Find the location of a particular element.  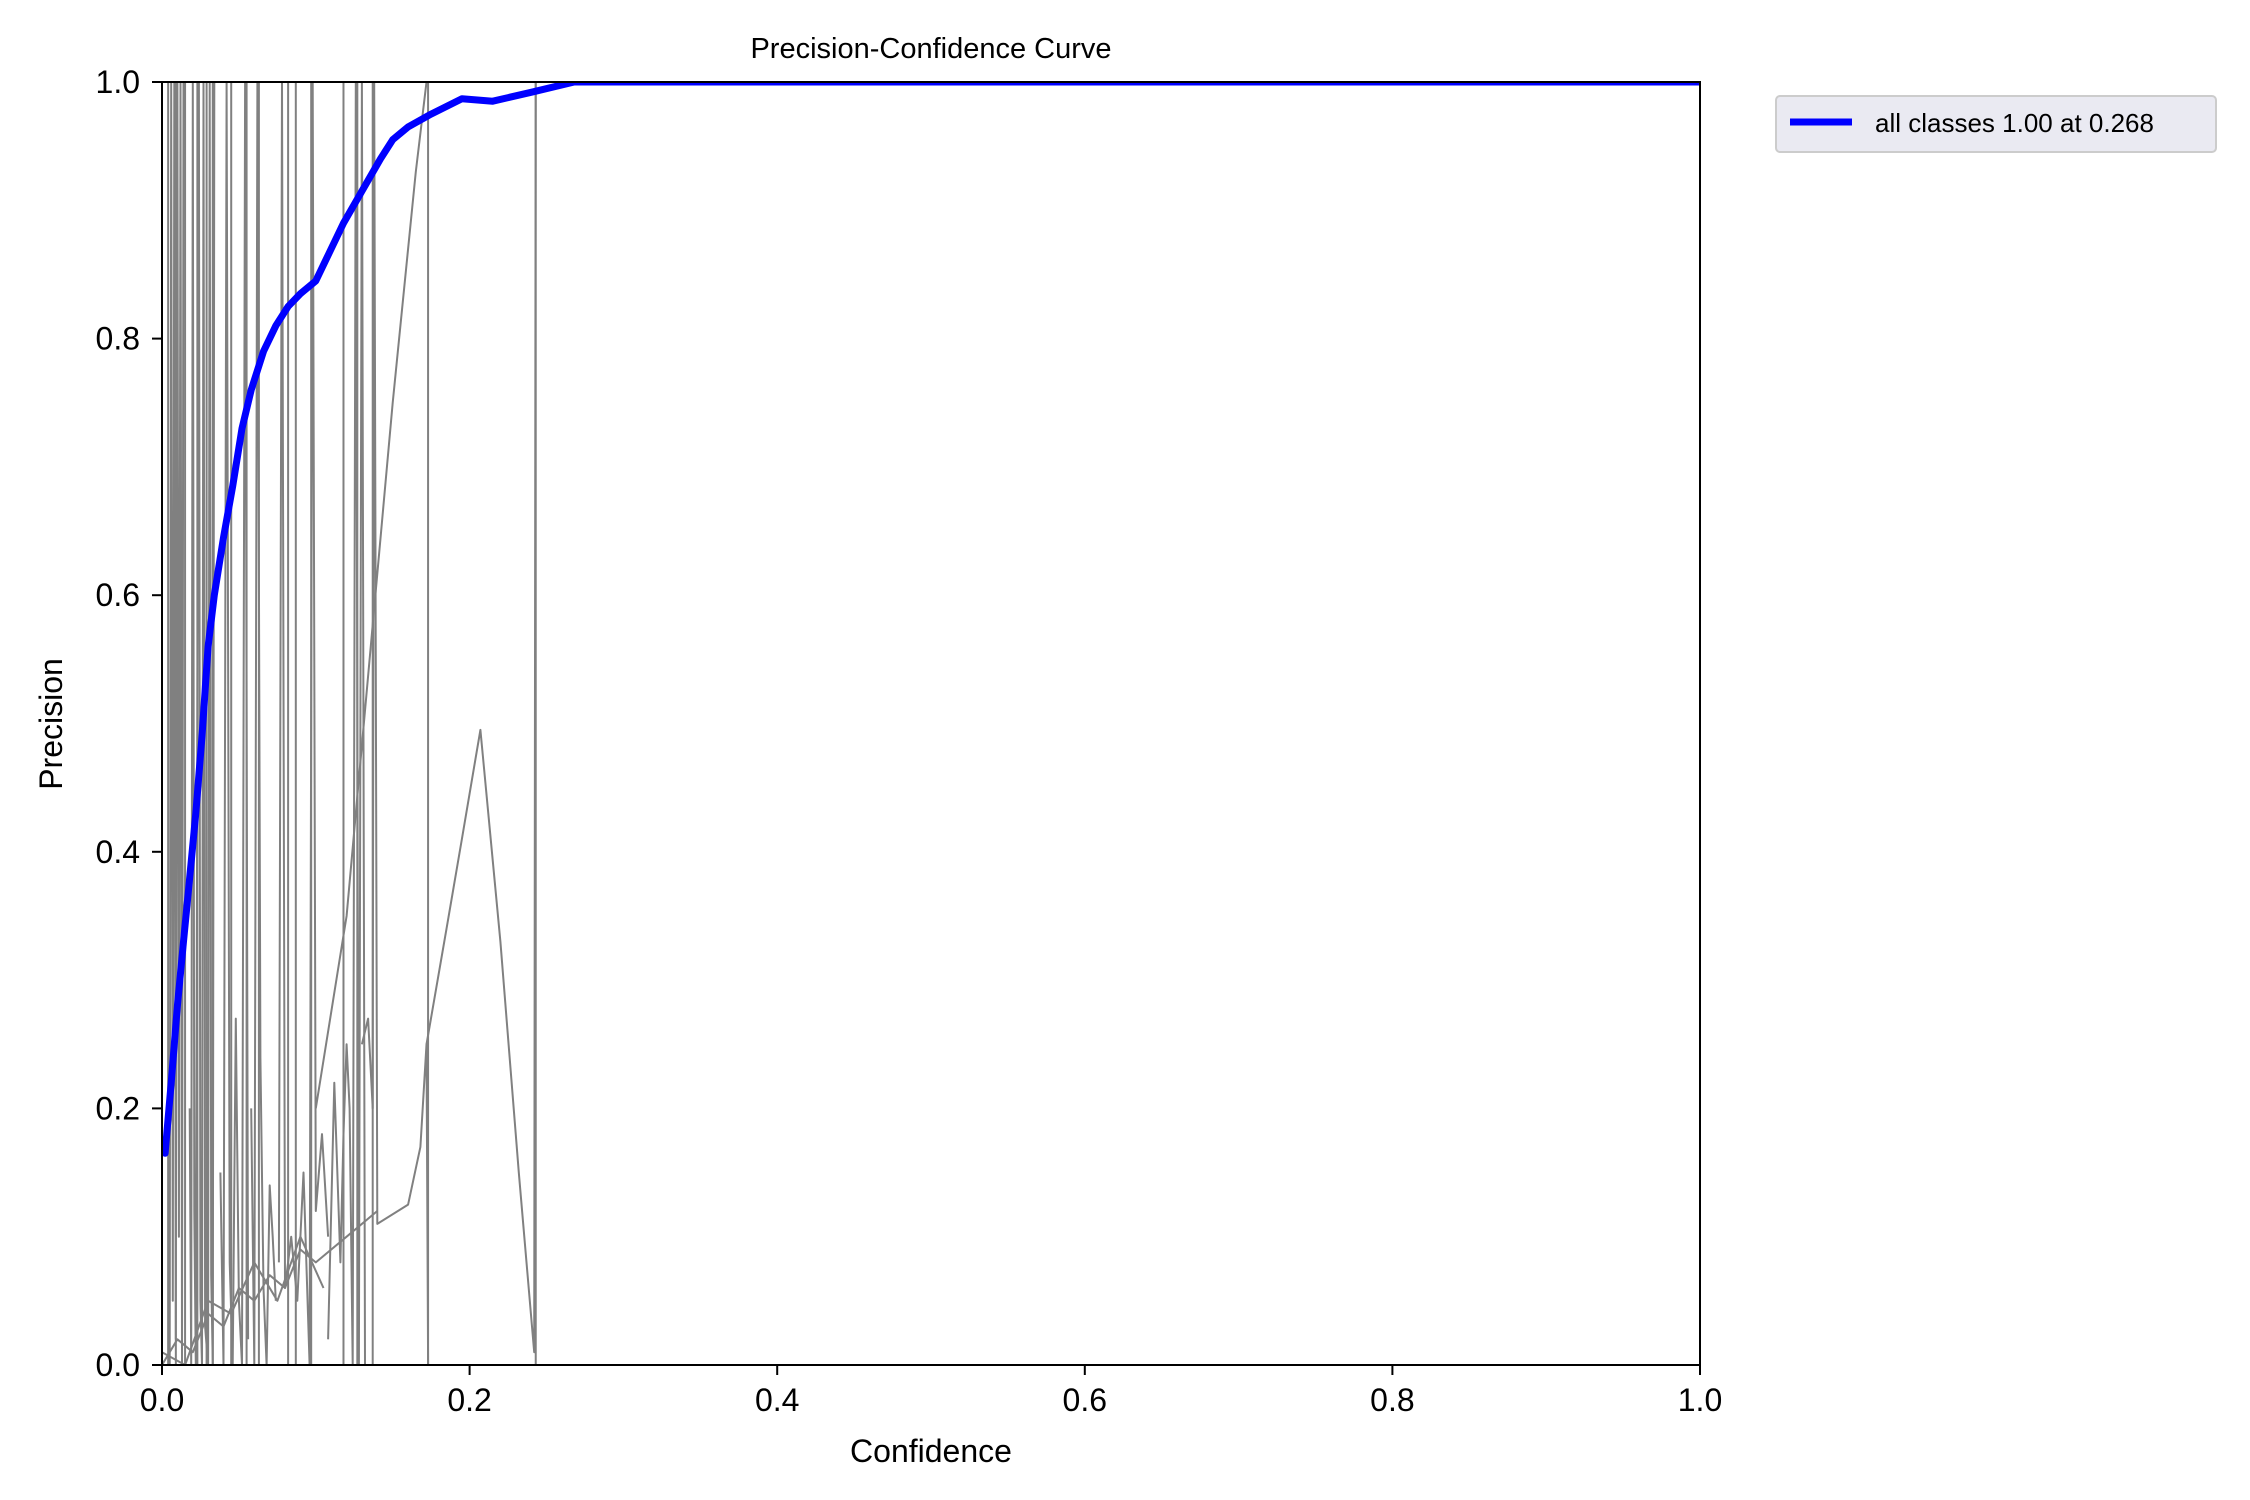

y-tick-label-0: 0.0 is located at coordinates (118, 1365).